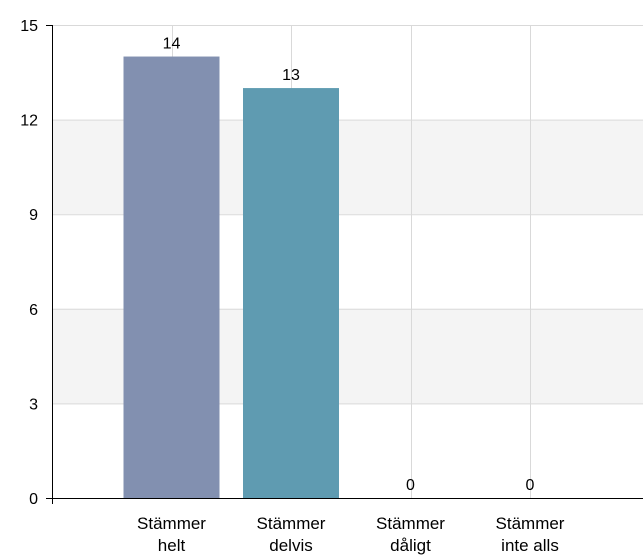 The height and width of the screenshot is (555, 643). I want to click on x-tick-label: delvis, so click(290, 545).